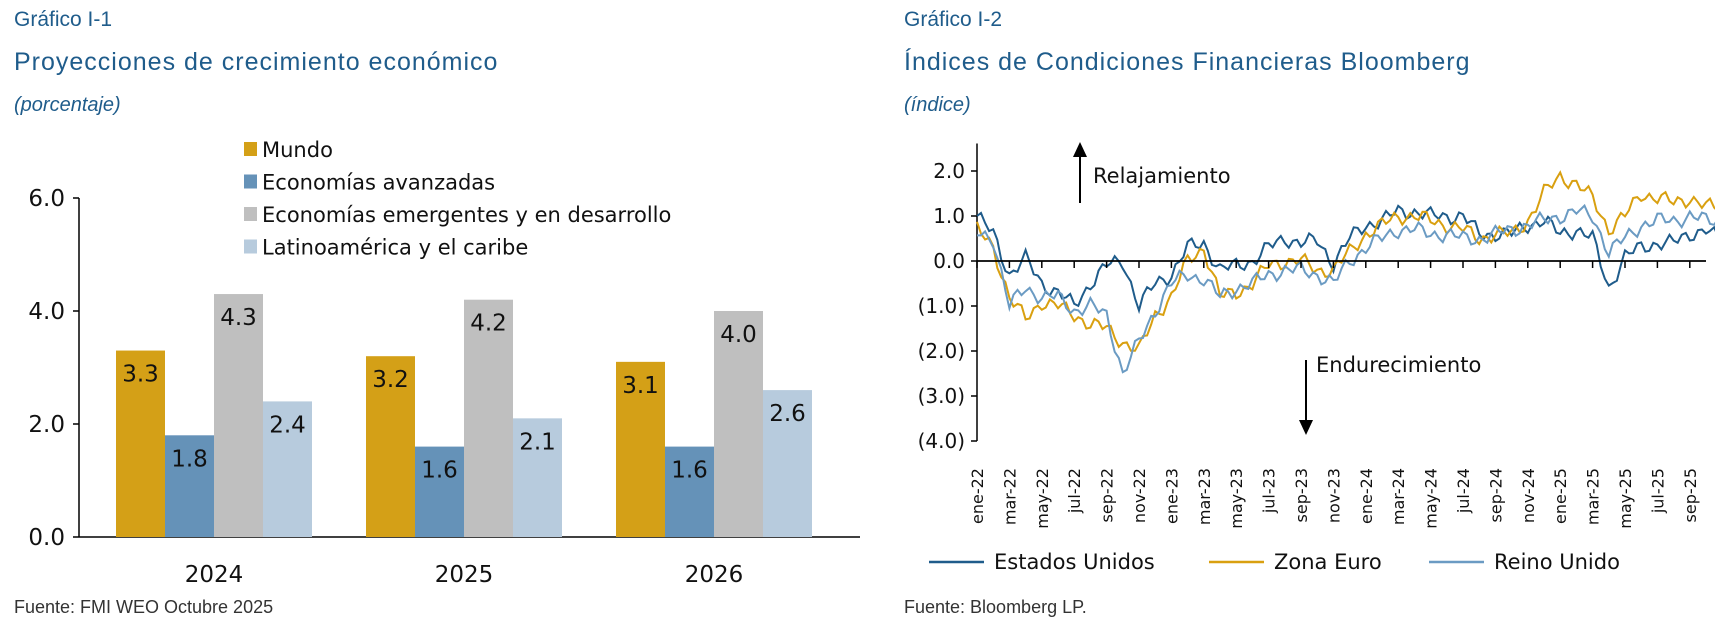  What do you see at coordinates (787, 414) in the screenshot?
I see `bar-value-label: 2.6` at bounding box center [787, 414].